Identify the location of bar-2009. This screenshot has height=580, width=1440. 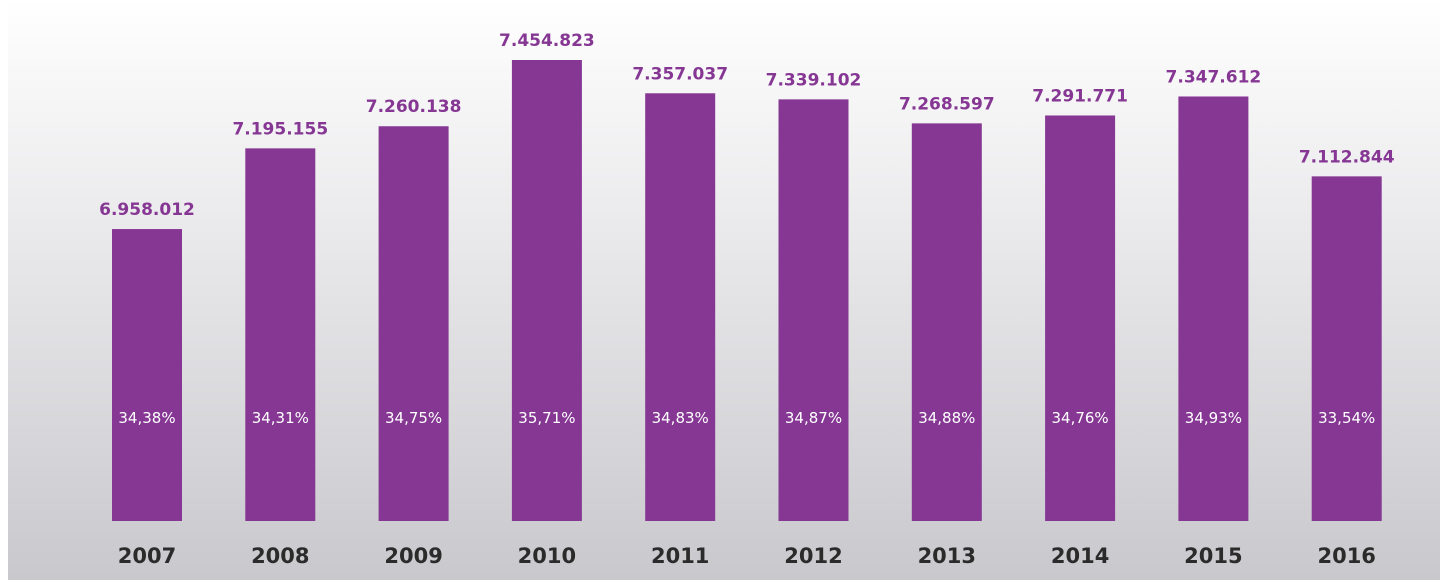
(413, 323).